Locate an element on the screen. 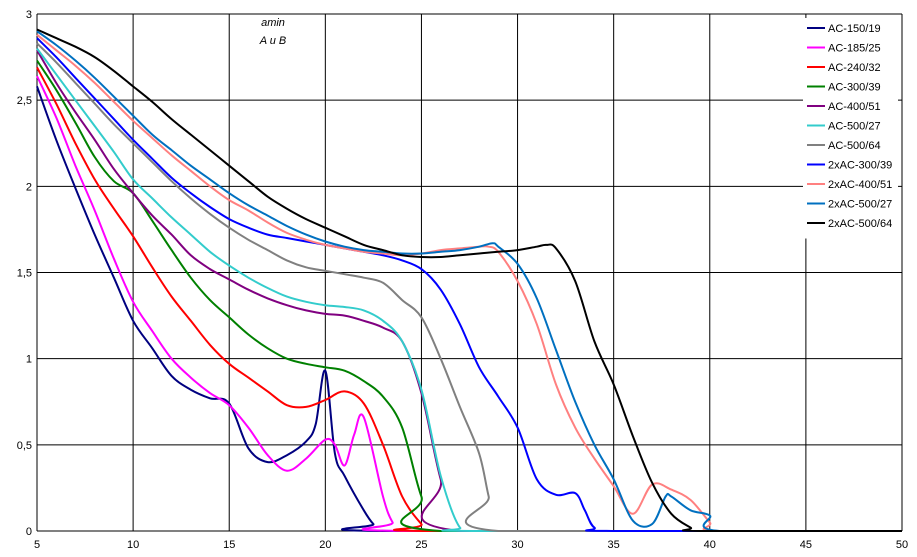  y-tick-label: 1,5 is located at coordinates (24, 274).